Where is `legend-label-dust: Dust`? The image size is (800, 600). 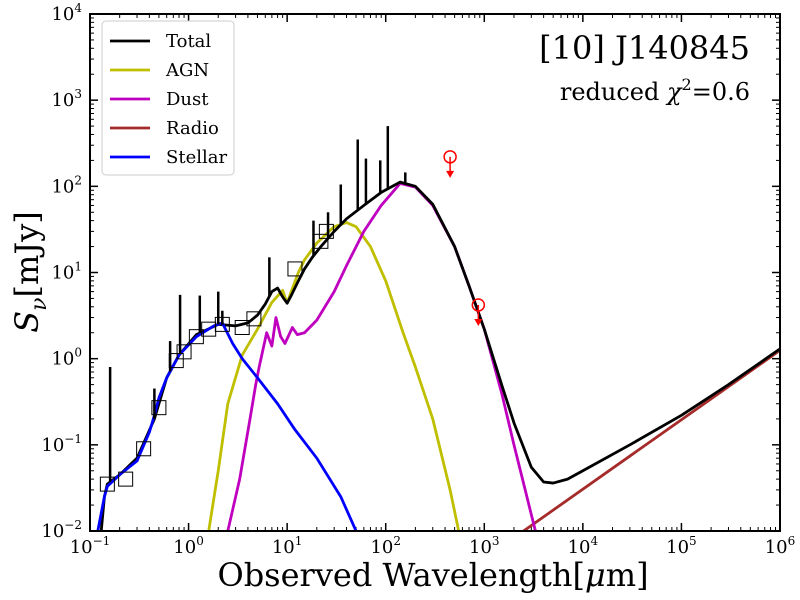
legend-label-dust: Dust is located at coordinates (187, 99).